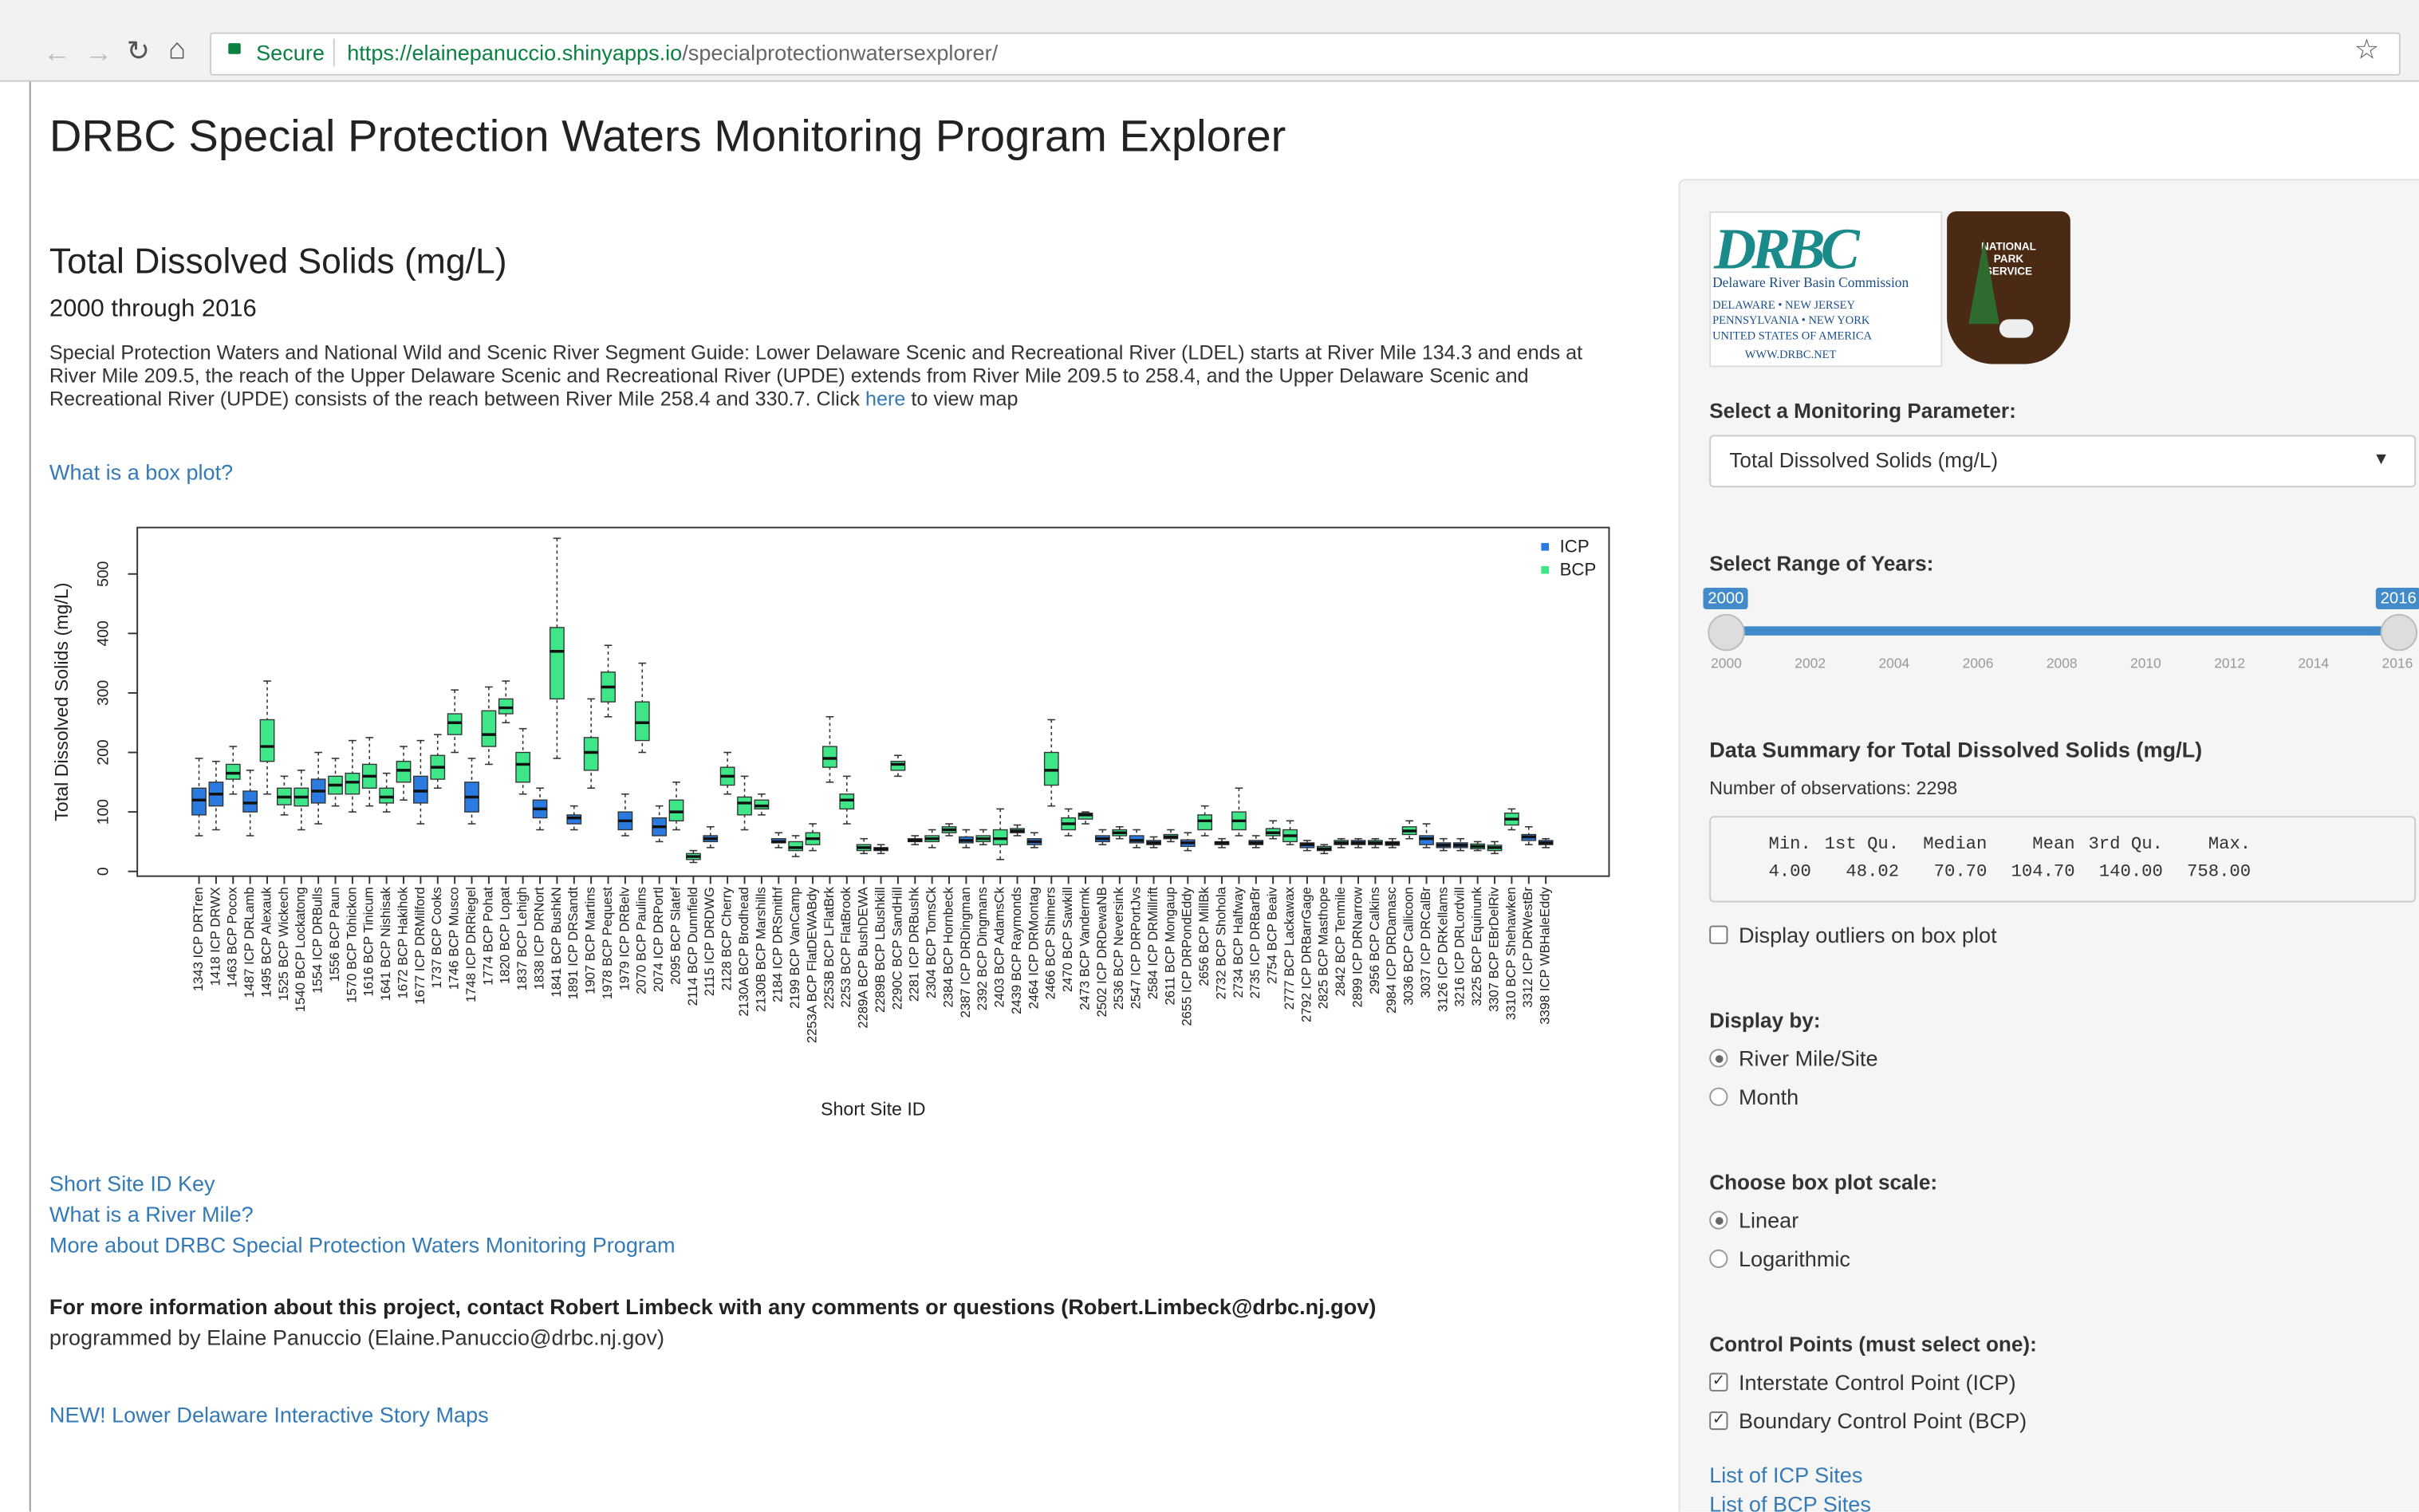  I want to click on x-tick-label: 1746 BCP Musco, so click(454, 938).